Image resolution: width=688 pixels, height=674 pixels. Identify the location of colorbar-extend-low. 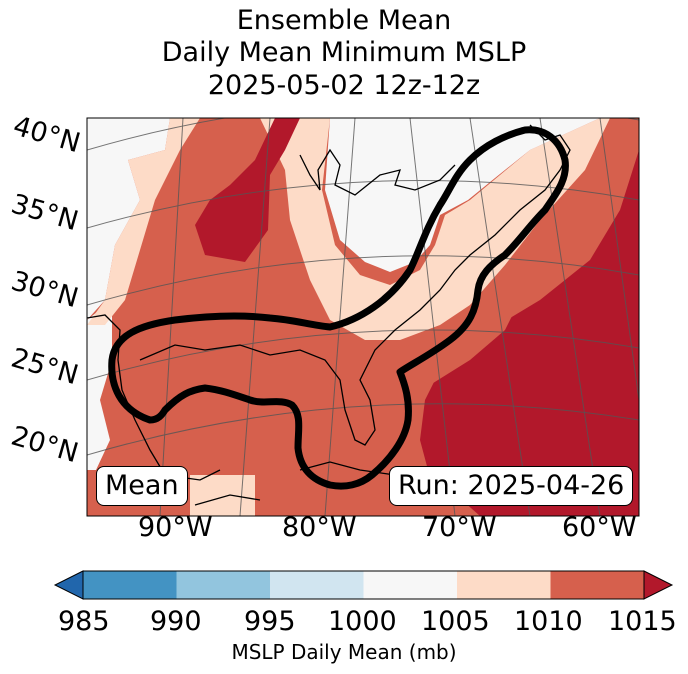
(68, 585).